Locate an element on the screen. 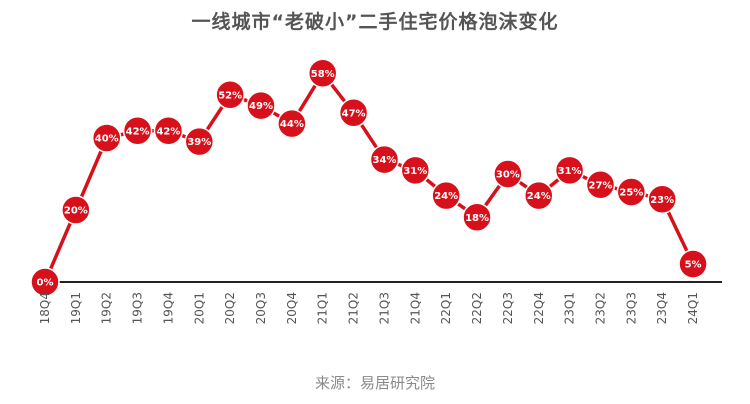 This screenshot has height=404, width=750. data-label: 52% is located at coordinates (230, 95).